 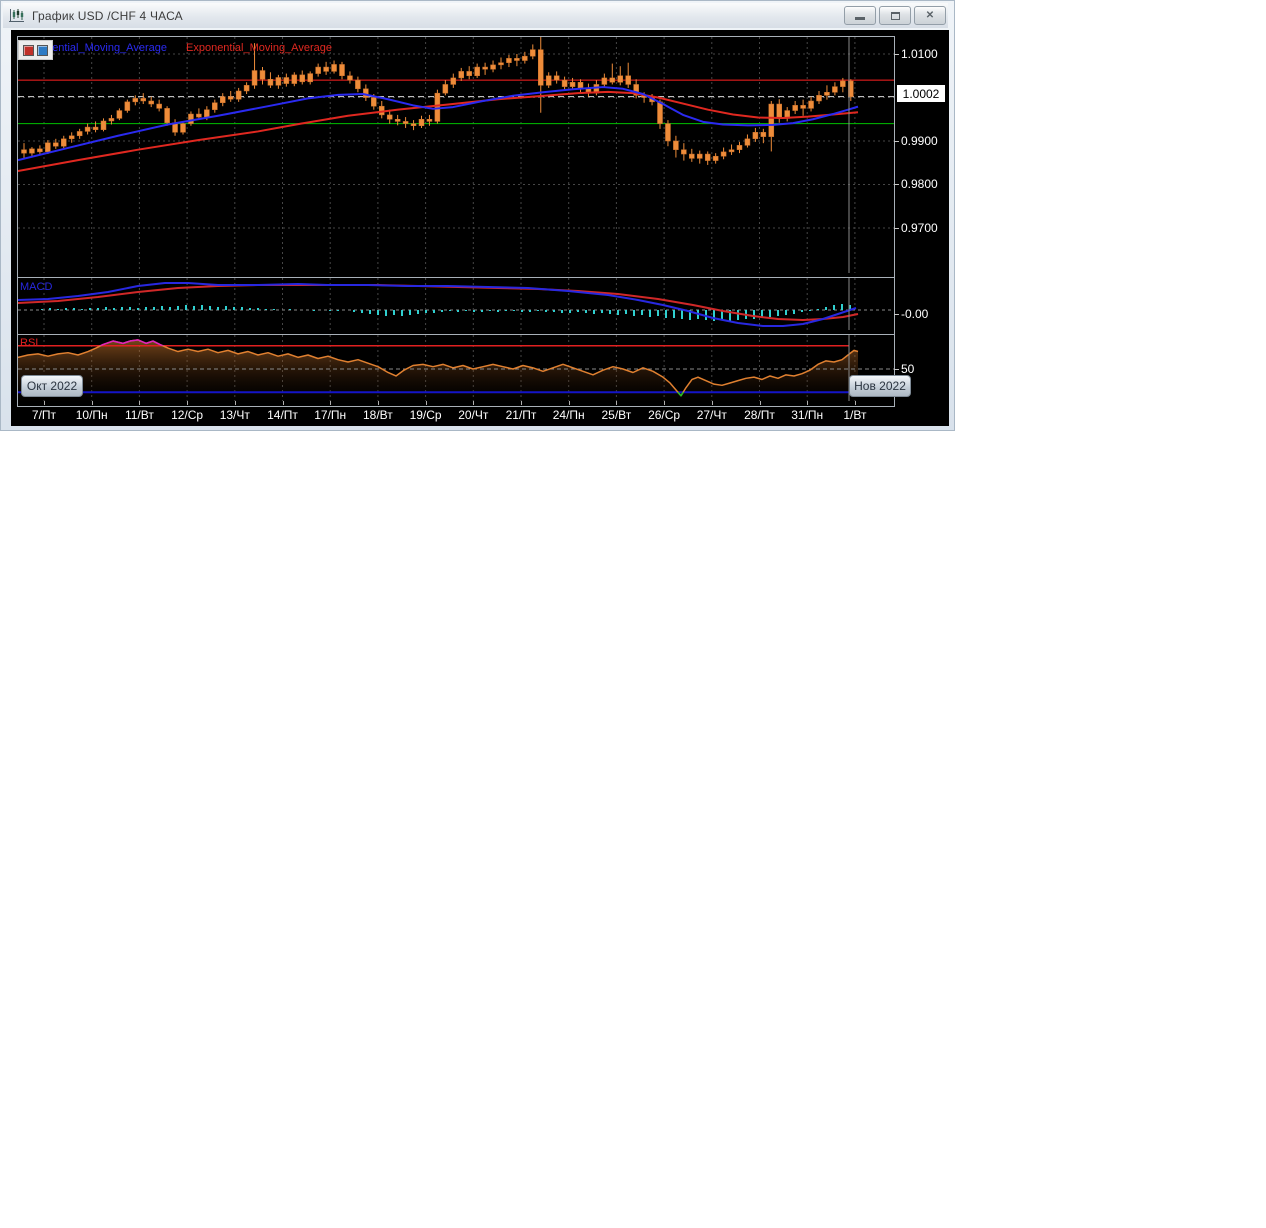 I want to click on price-axis-label: 0.9800, so click(x=919, y=184).